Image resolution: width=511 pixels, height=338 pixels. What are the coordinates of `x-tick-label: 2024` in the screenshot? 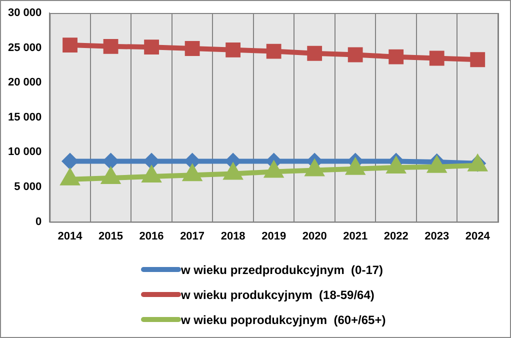 It's located at (478, 236).